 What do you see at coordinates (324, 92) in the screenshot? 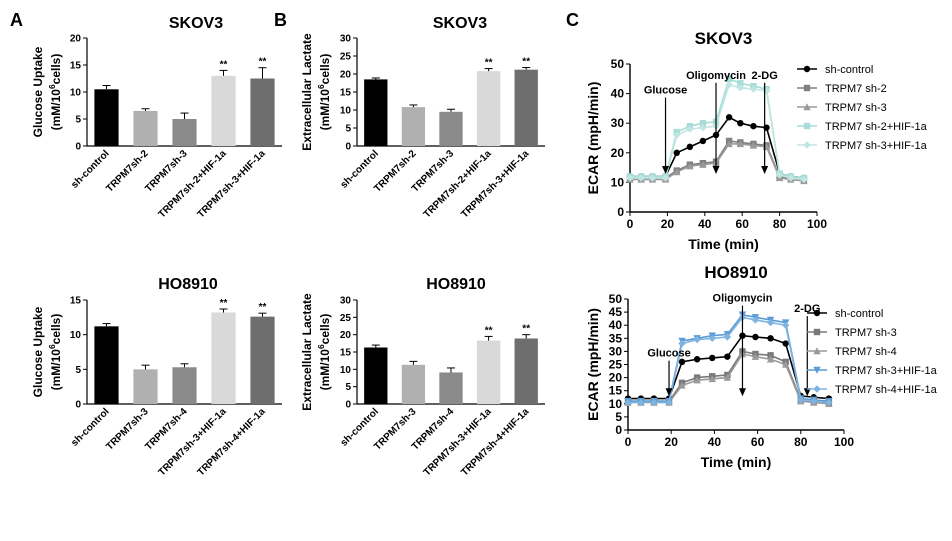
I see `y-axis-unit-label: (mM/106cells)` at bounding box center [324, 92].